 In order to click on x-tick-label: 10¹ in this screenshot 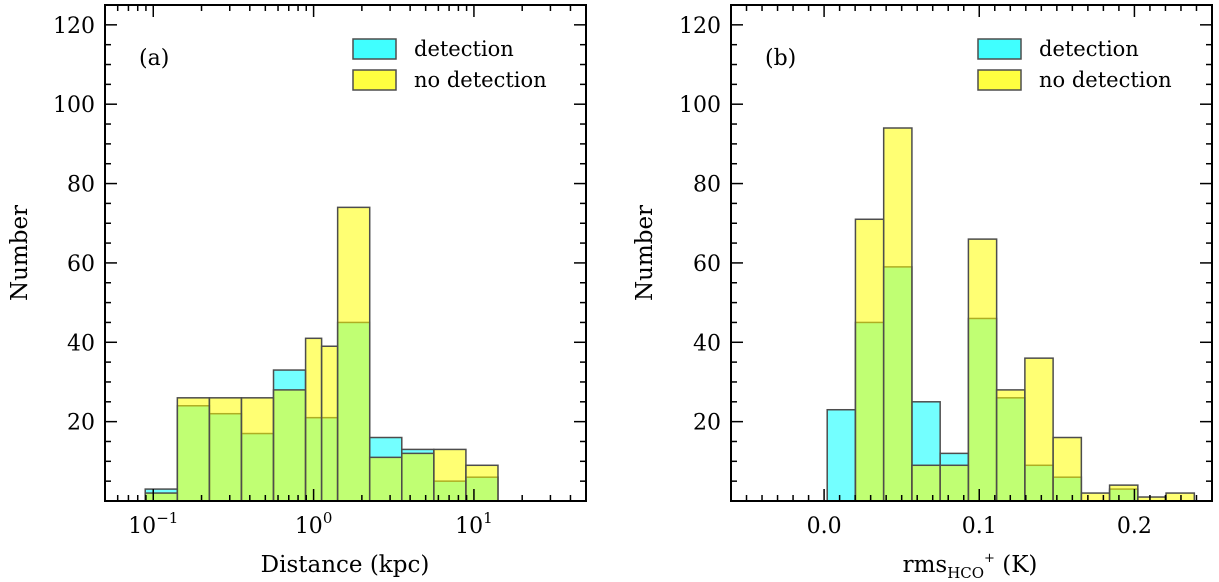, I will do `click(474, 524)`.